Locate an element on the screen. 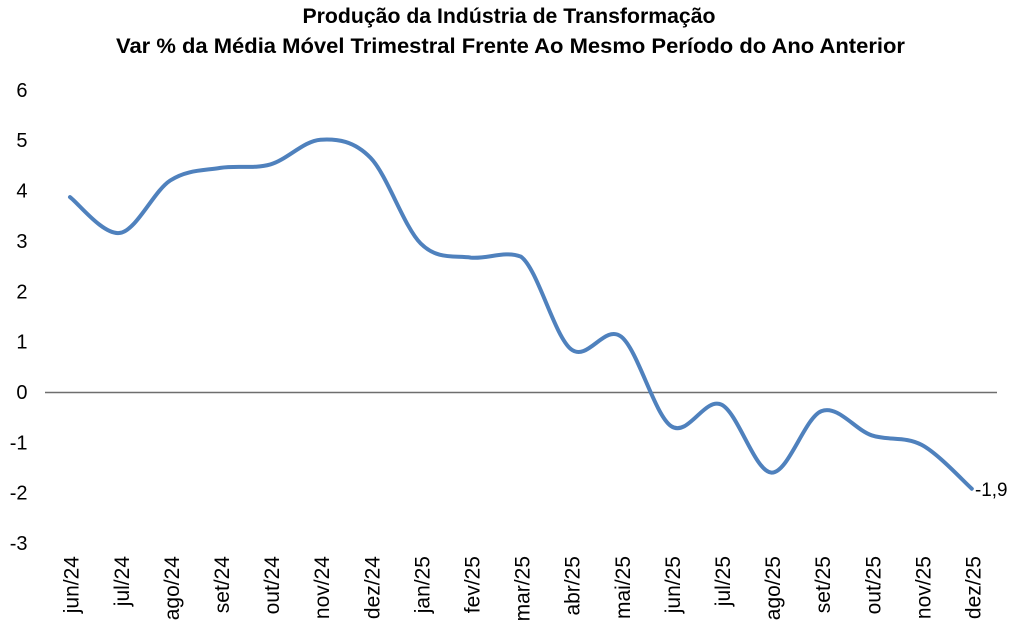 The width and height of the screenshot is (1011, 635). svg-text: dez/25 is located at coordinates (974, 587).